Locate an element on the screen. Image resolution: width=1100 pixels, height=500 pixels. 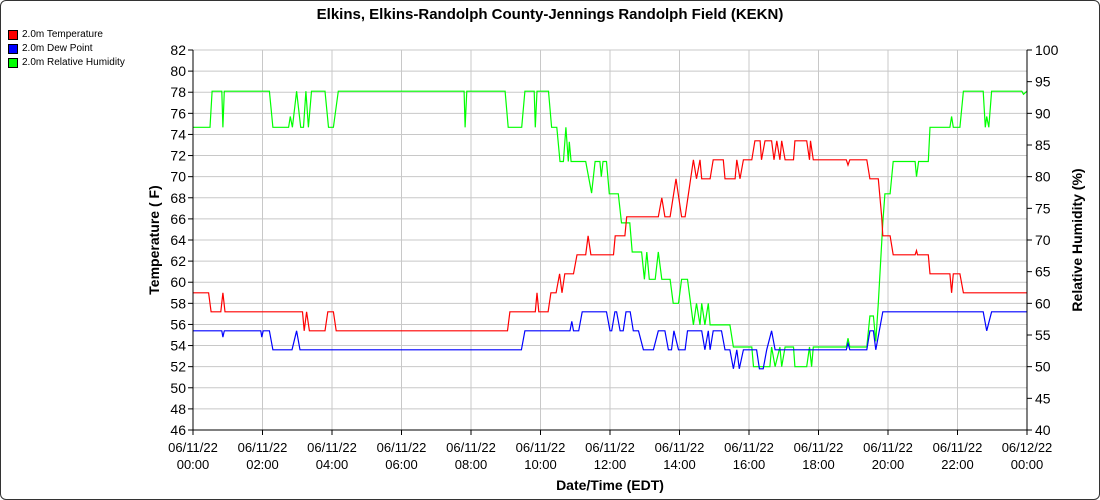
y-tick-label: 58 is located at coordinates (178, 303).